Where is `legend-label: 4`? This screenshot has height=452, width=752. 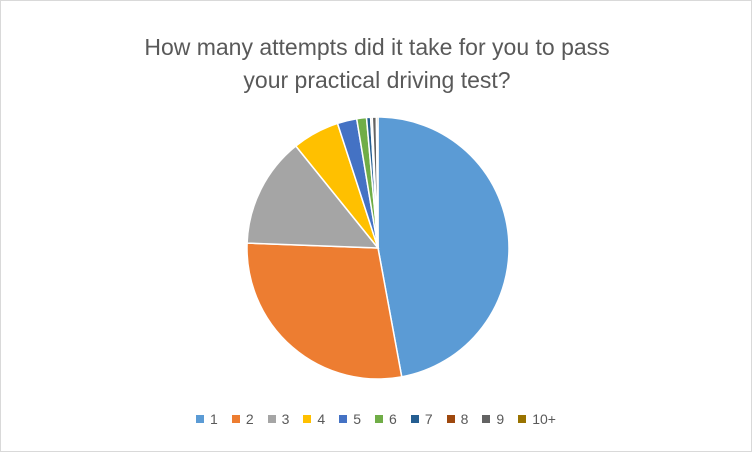
legend-label: 4 is located at coordinates (321, 419).